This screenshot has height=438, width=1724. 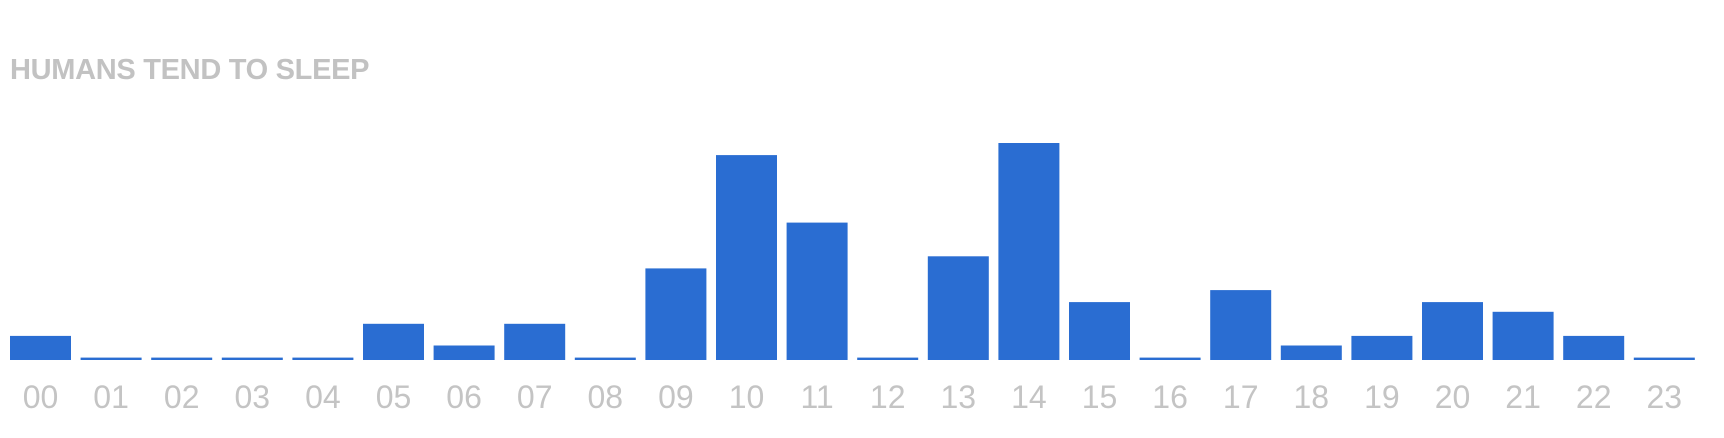 What do you see at coordinates (747, 397) in the screenshot?
I see `x-tick-label: 10` at bounding box center [747, 397].